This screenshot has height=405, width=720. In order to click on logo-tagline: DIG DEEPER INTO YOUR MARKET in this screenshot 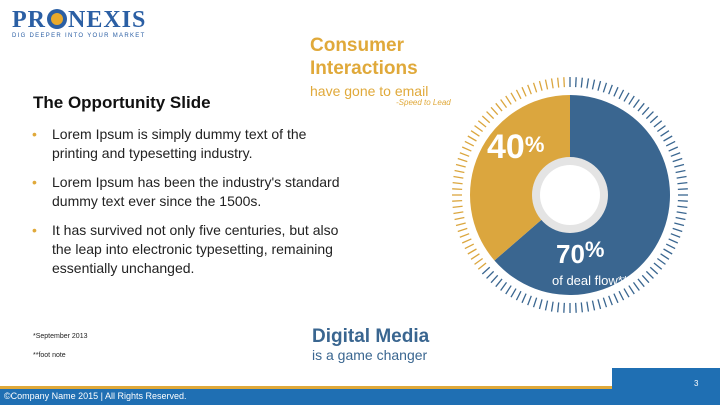, I will do `click(79, 36)`.